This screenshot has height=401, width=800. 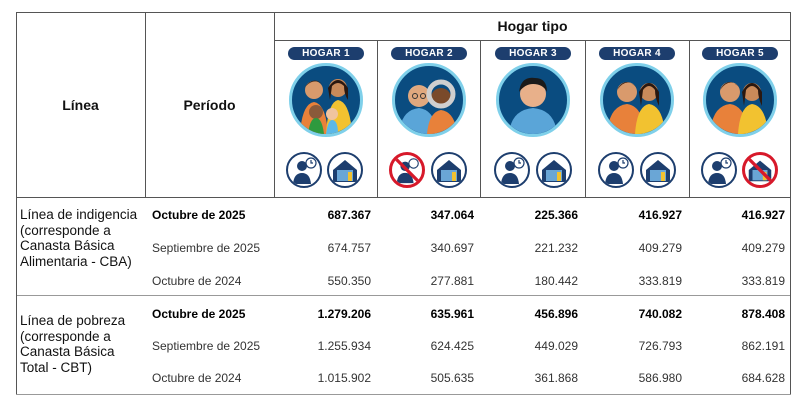 What do you see at coordinates (16, 296) in the screenshot?
I see `body-left-border` at bounding box center [16, 296].